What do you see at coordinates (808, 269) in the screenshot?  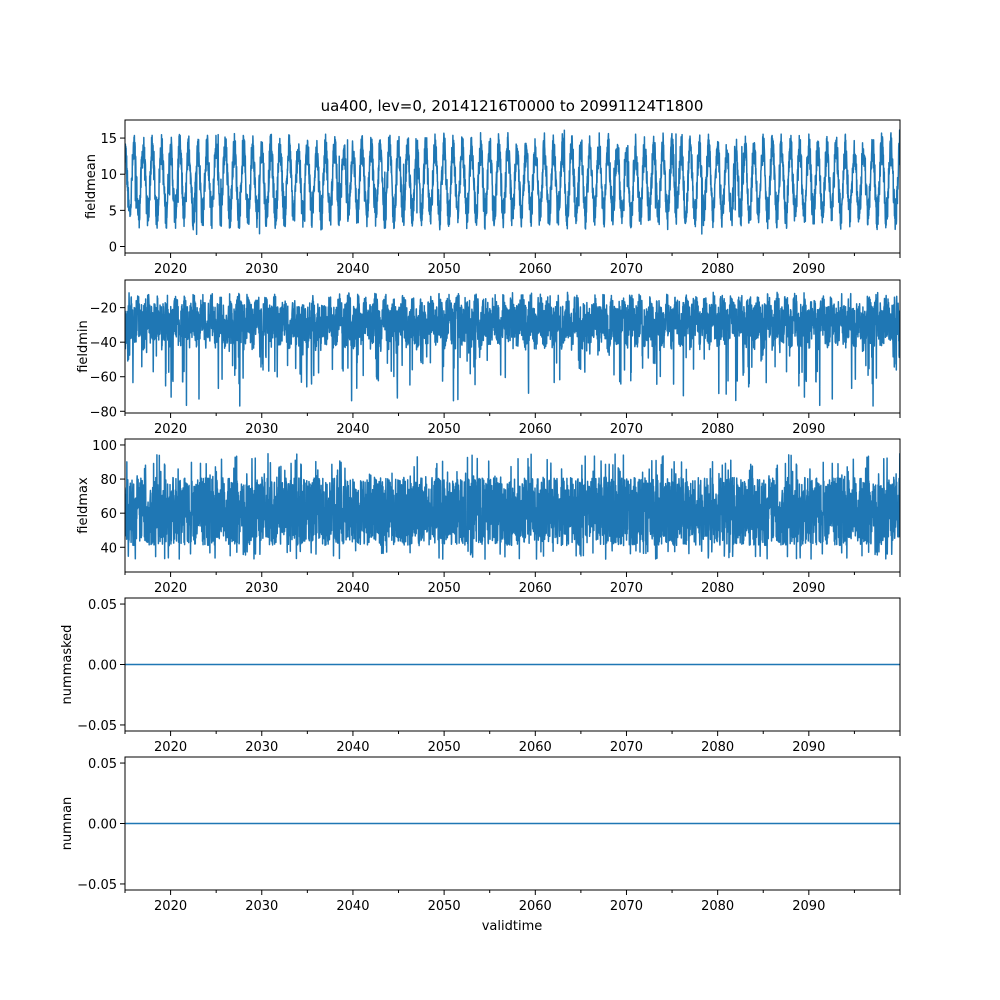 I see `fieldmean-x-tick-label: 2090` at bounding box center [808, 269].